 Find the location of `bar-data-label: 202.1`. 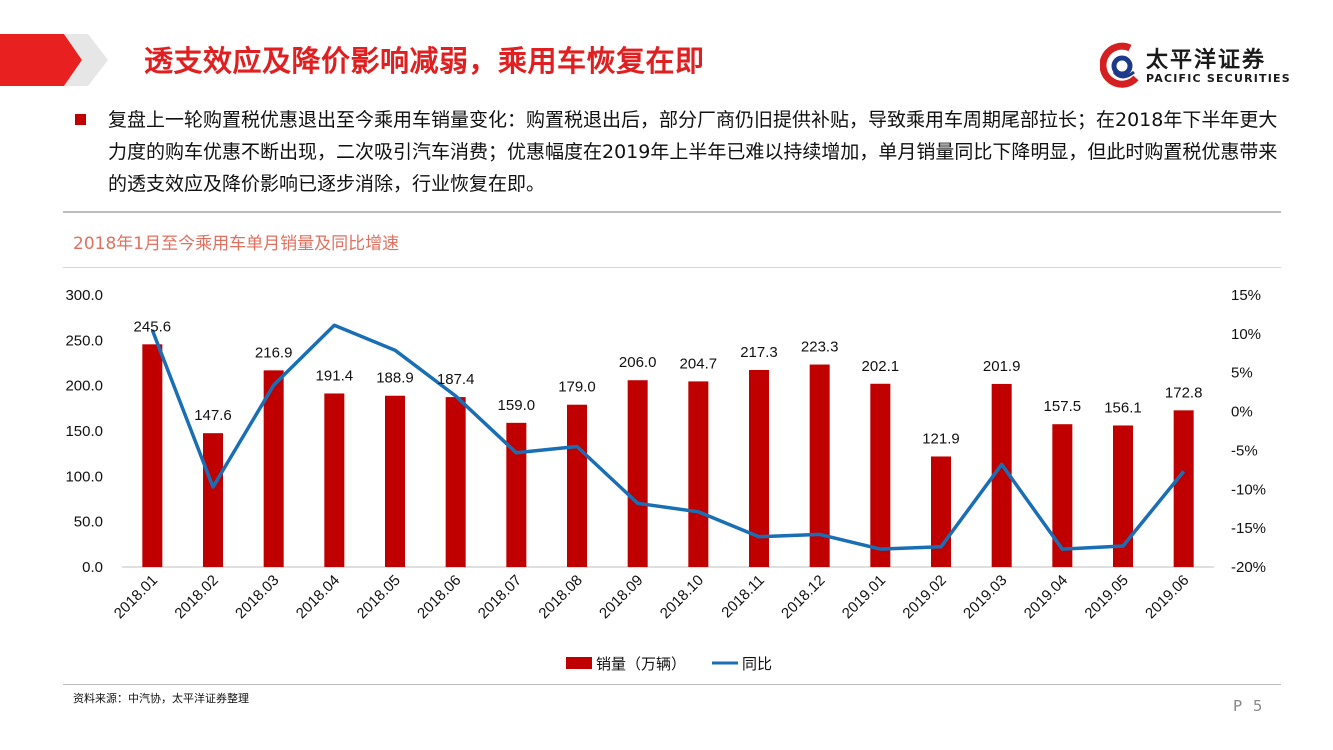

bar-data-label: 202.1 is located at coordinates (881, 366).